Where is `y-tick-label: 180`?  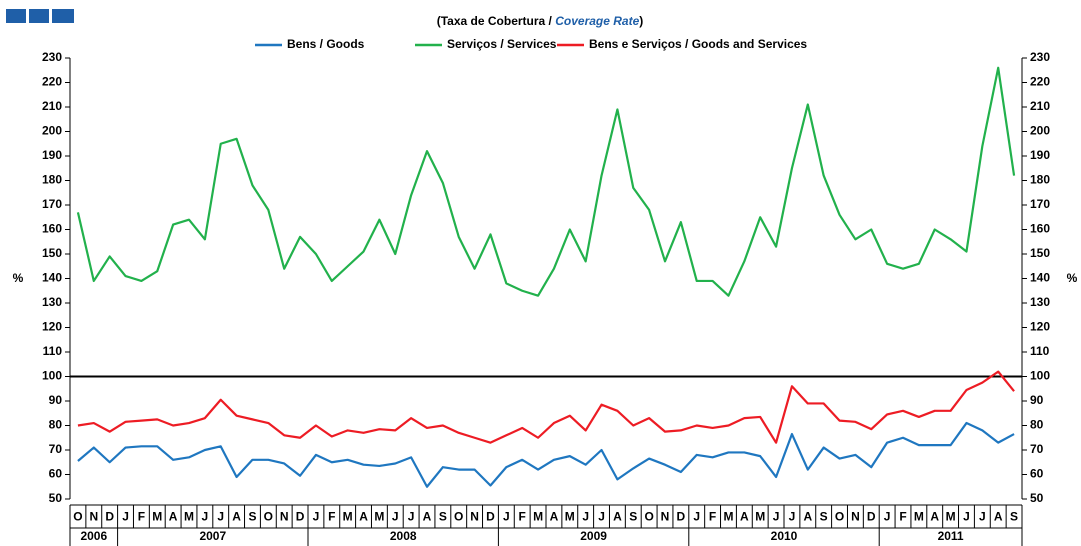 y-tick-label: 180 is located at coordinates (52, 180).